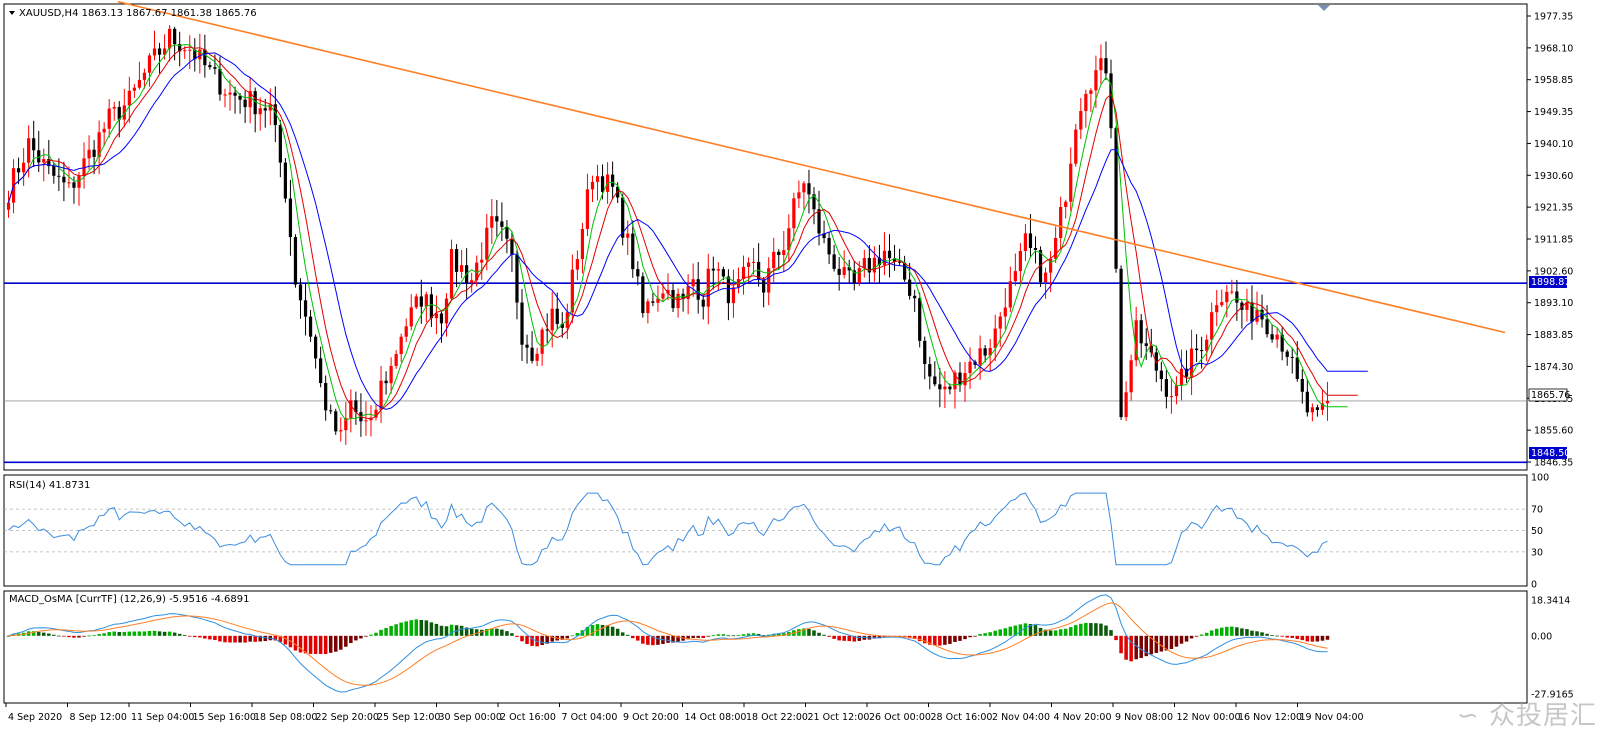 The image size is (1619, 752). What do you see at coordinates (1550, 395) in the screenshot?
I see `svg-text: 1865.76` at bounding box center [1550, 395].